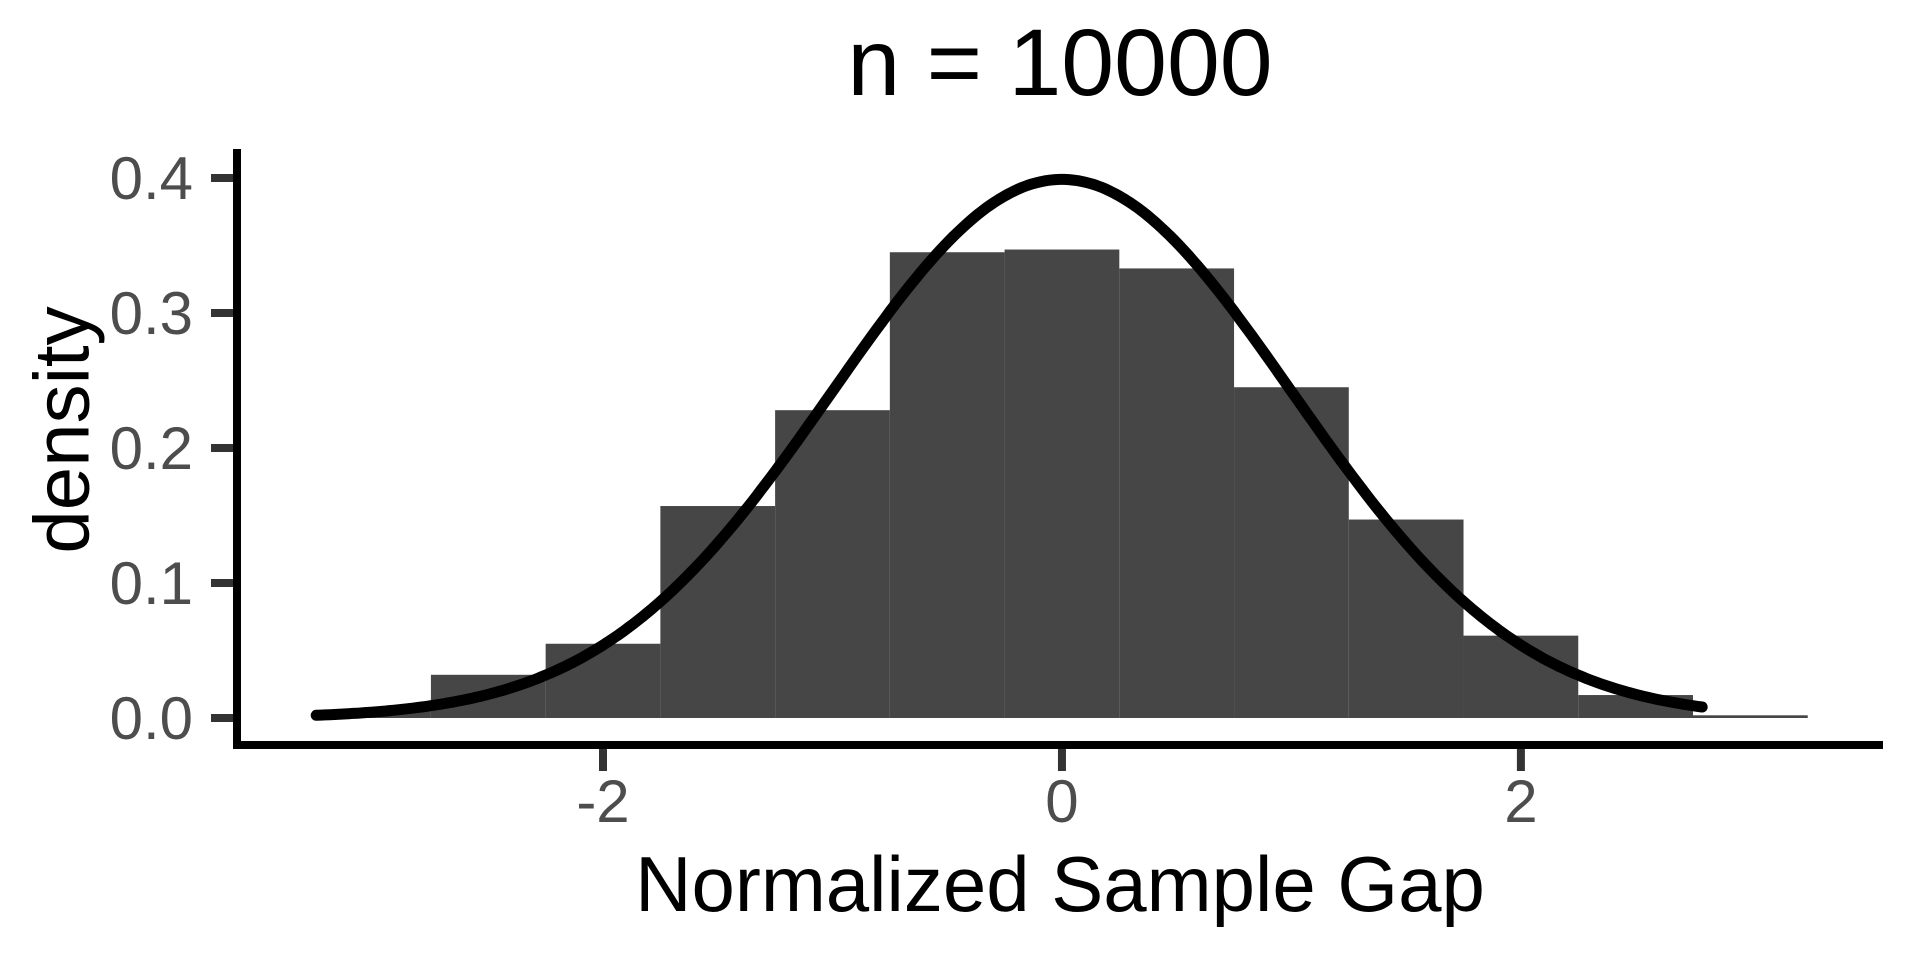 The height and width of the screenshot is (960, 1920). Describe the element at coordinates (1060, 884) in the screenshot. I see `x-axis-title: Normalized Sample Gap` at that location.